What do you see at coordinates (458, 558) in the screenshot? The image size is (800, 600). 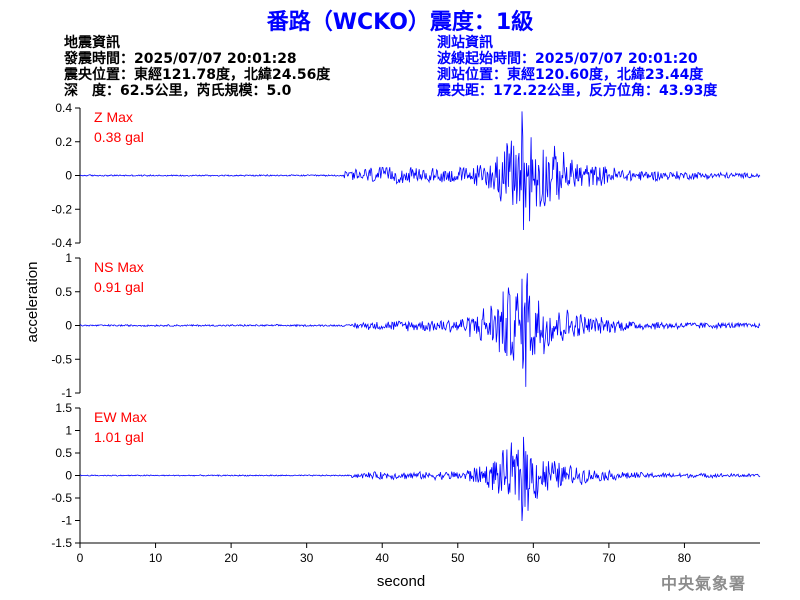 I see `x-tick-label: 50` at bounding box center [458, 558].